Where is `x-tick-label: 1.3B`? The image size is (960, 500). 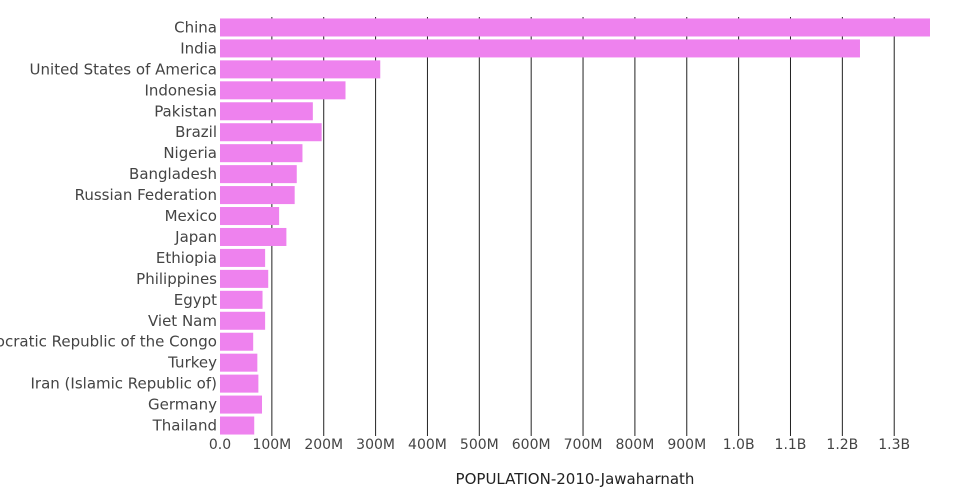
x-tick-label: 1.3B is located at coordinates (894, 445).